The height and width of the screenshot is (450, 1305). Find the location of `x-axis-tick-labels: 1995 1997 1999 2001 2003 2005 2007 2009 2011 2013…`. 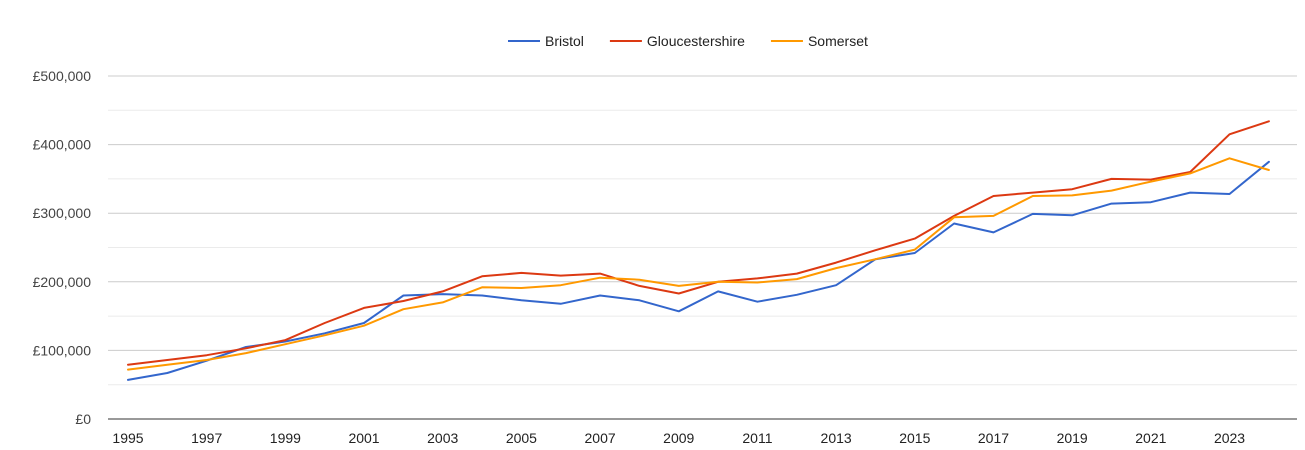

x-axis-tick-labels: 1995 1997 1999 2001 2003 2005 2007 2009 2011 2013… is located at coordinates (678, 438).